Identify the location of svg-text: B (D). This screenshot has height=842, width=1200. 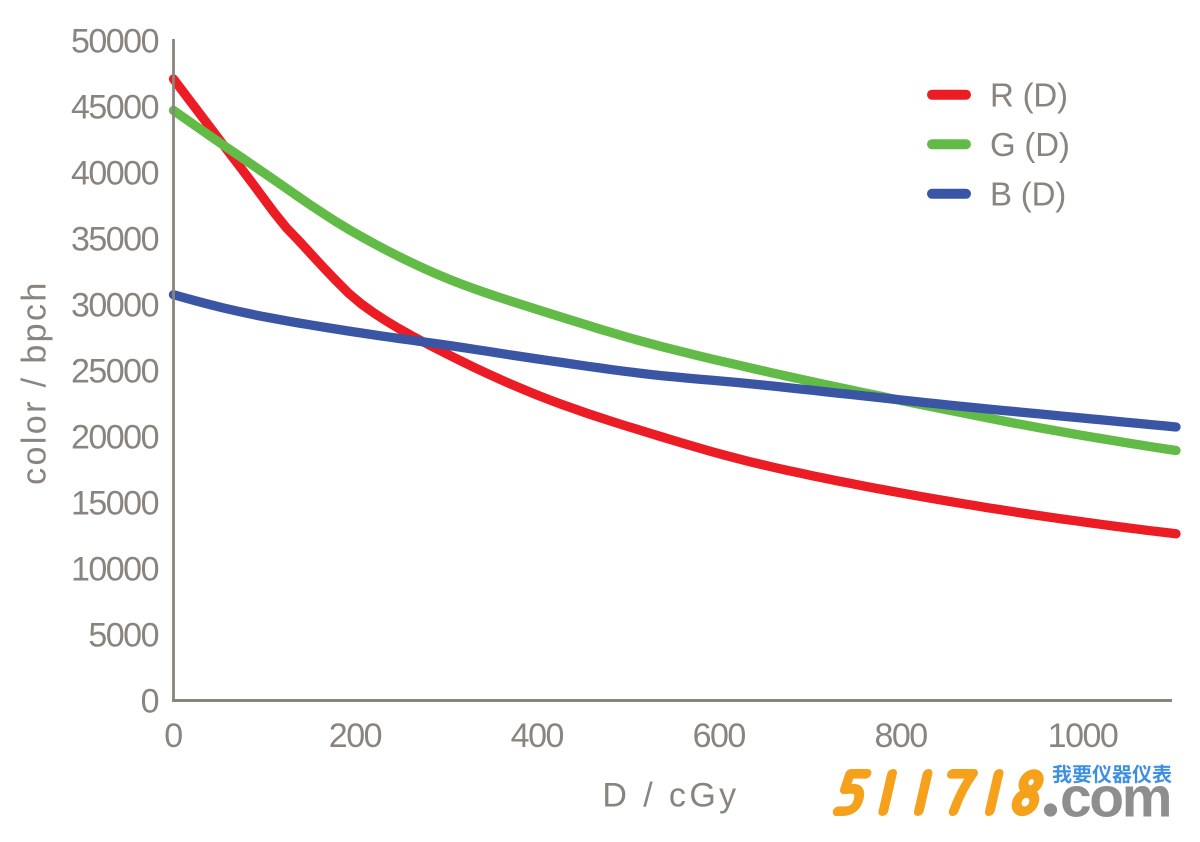
(1028, 194).